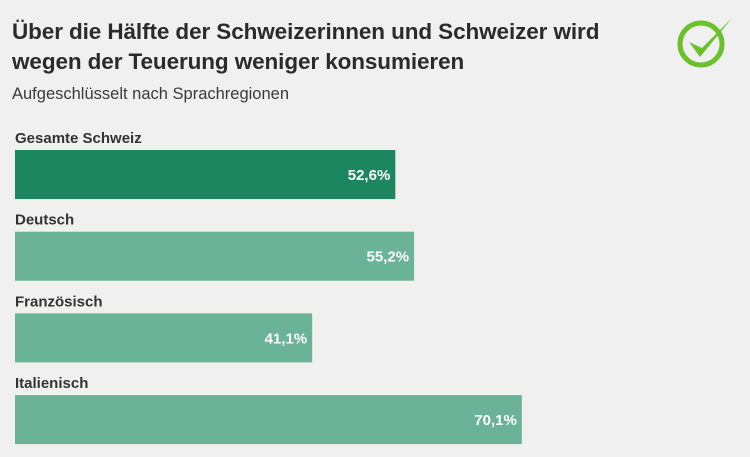  What do you see at coordinates (44, 220) in the screenshot?
I see `category-label: Deutsch` at bounding box center [44, 220].